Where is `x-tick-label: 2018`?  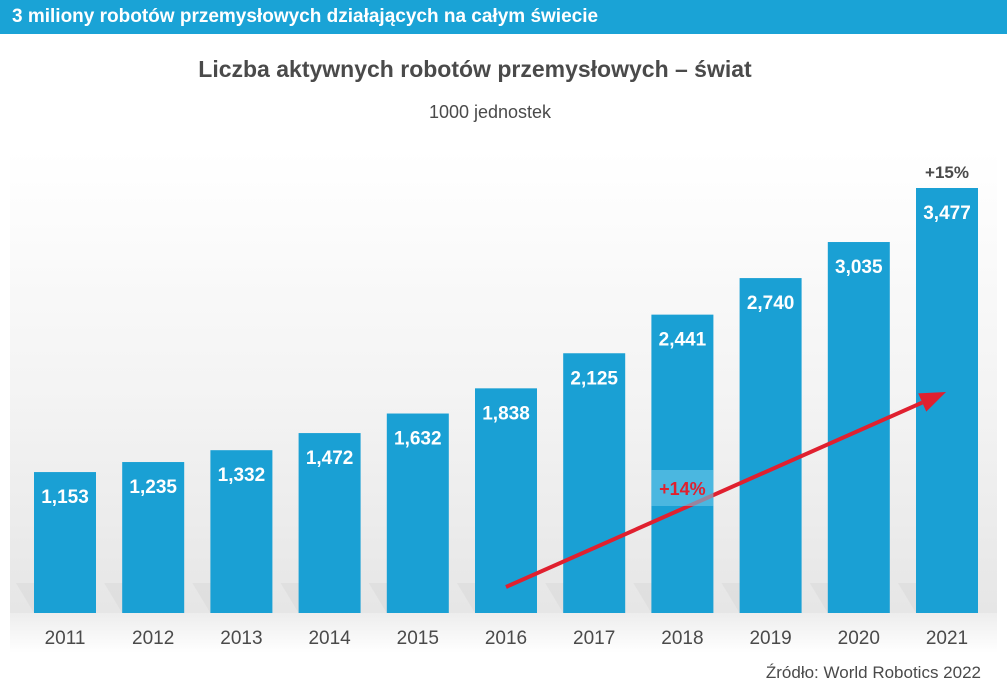
x-tick-label: 2018 is located at coordinates (682, 638).